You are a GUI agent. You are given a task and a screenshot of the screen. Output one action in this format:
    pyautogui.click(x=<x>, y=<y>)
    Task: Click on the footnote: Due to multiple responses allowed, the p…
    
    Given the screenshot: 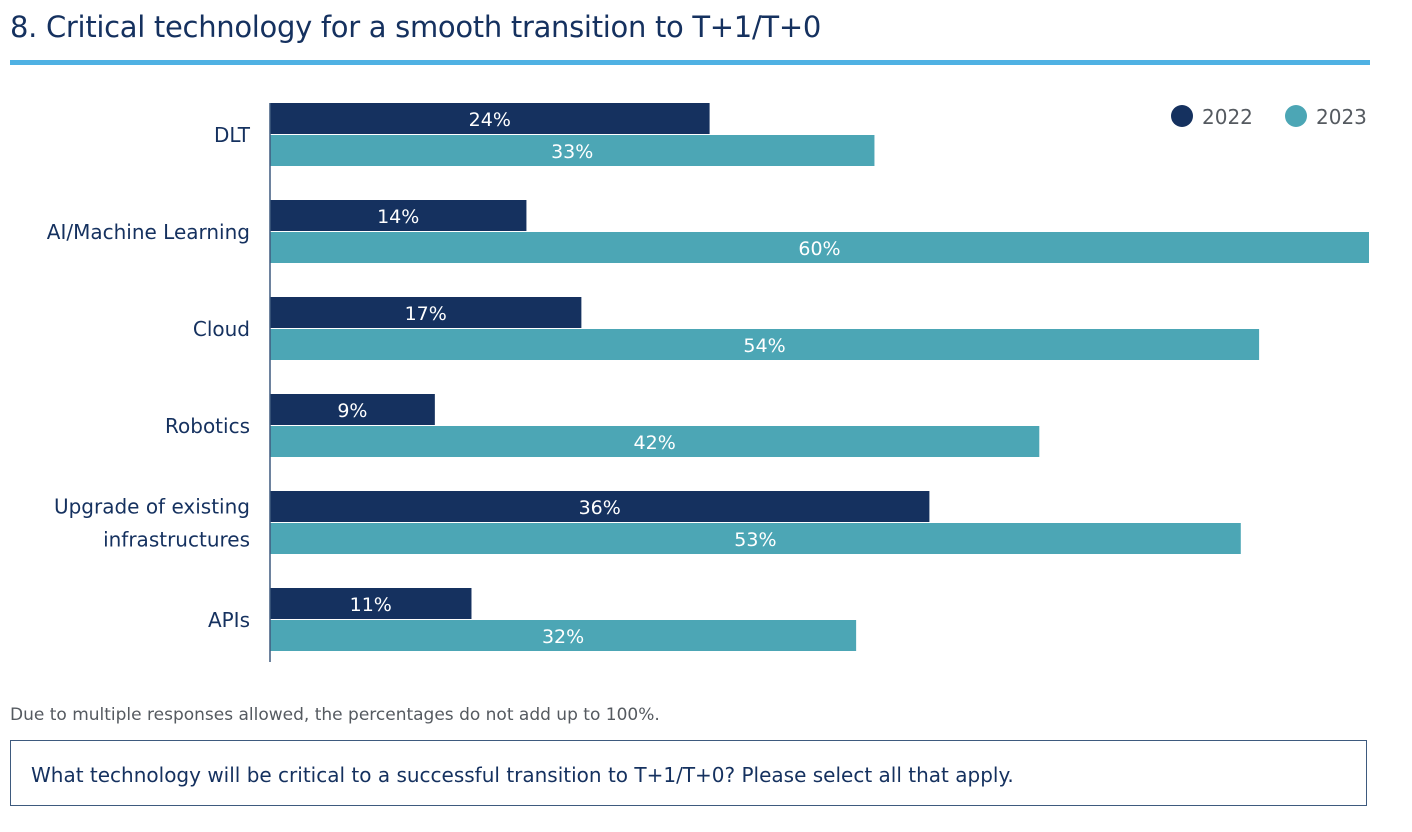 What is the action you would take?
    pyautogui.click(x=335, y=715)
    